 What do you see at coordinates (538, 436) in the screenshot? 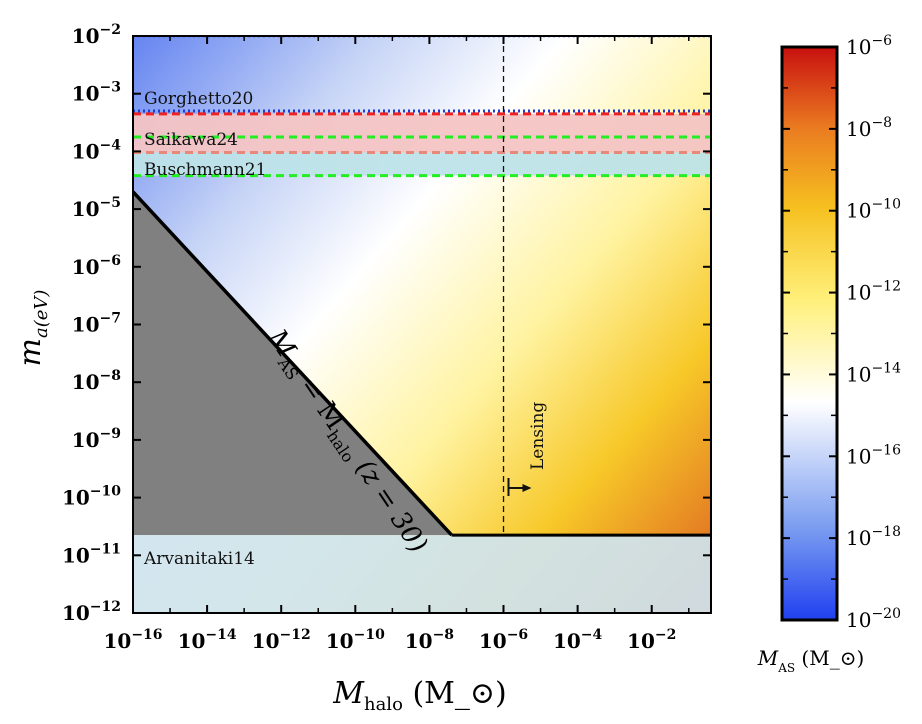
I see `lensing-label: Lensing` at bounding box center [538, 436].